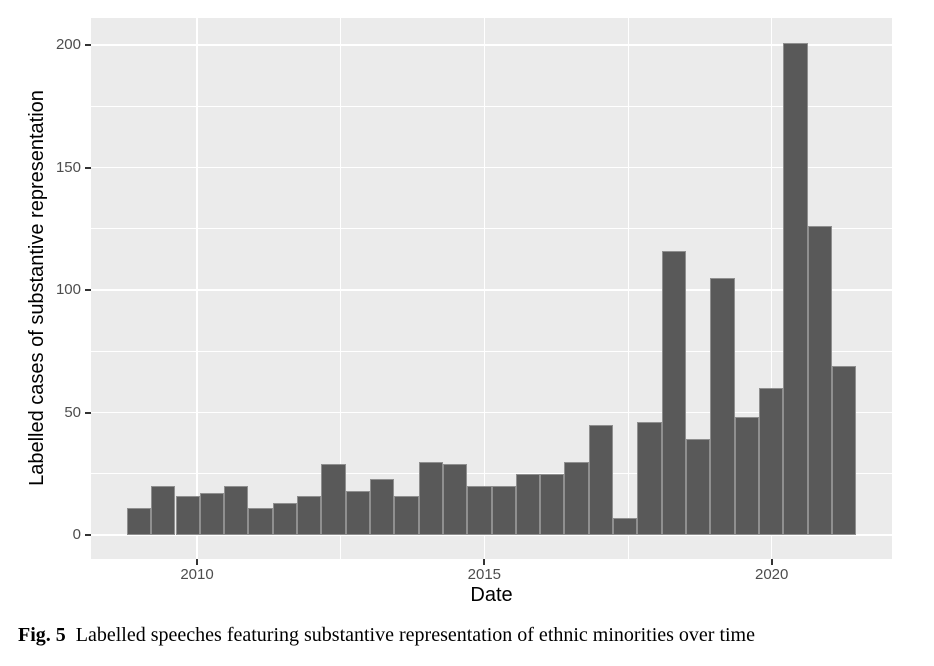  What do you see at coordinates (68, 167) in the screenshot?
I see `y-tick-label: 150` at bounding box center [68, 167].